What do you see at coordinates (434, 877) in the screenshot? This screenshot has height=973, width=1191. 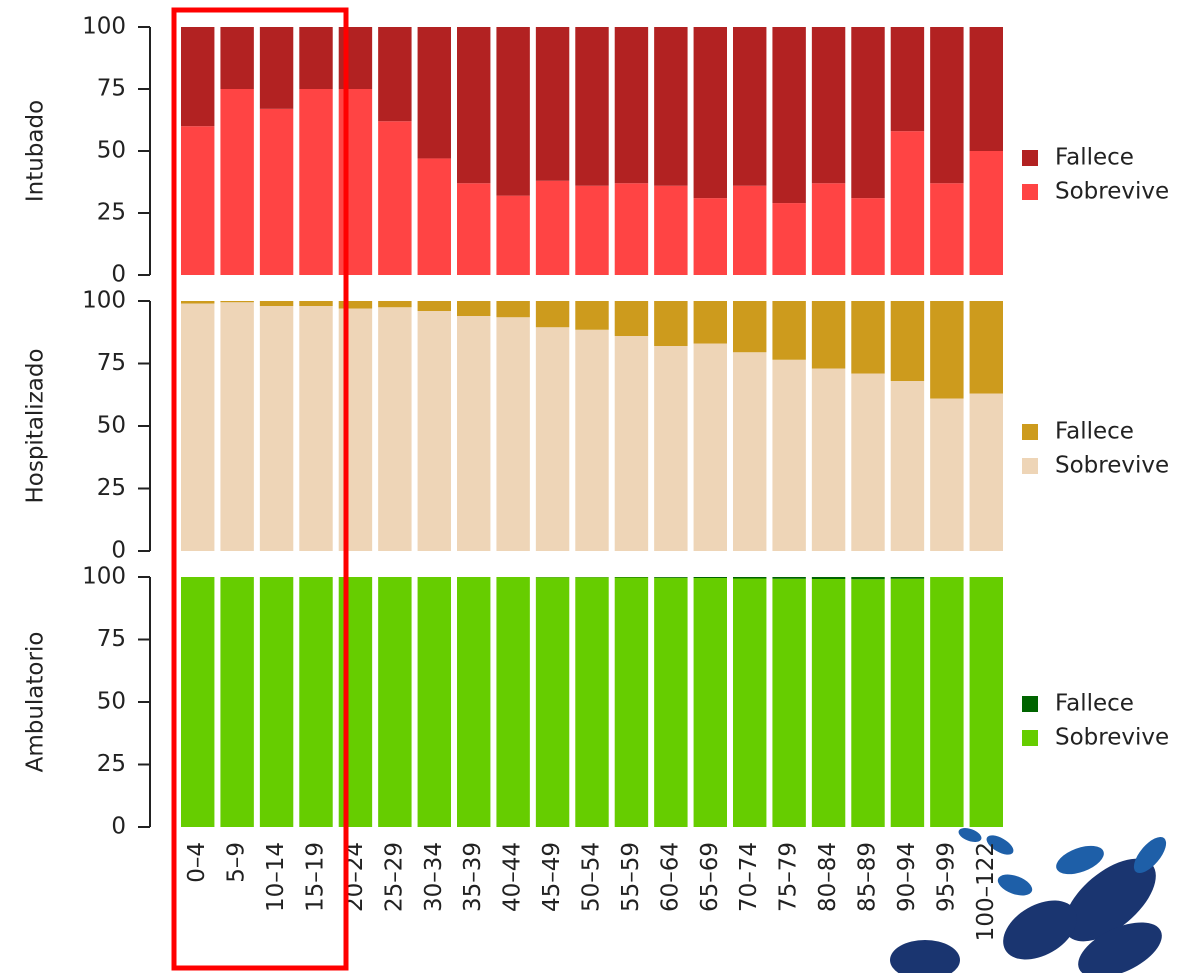 I see `x-tick-label: 30–34` at bounding box center [434, 877].